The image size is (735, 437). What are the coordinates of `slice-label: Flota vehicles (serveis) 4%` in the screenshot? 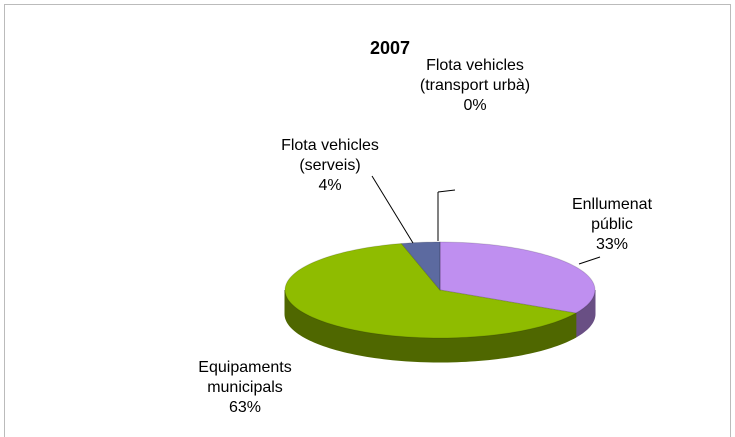 It's located at (330, 166).